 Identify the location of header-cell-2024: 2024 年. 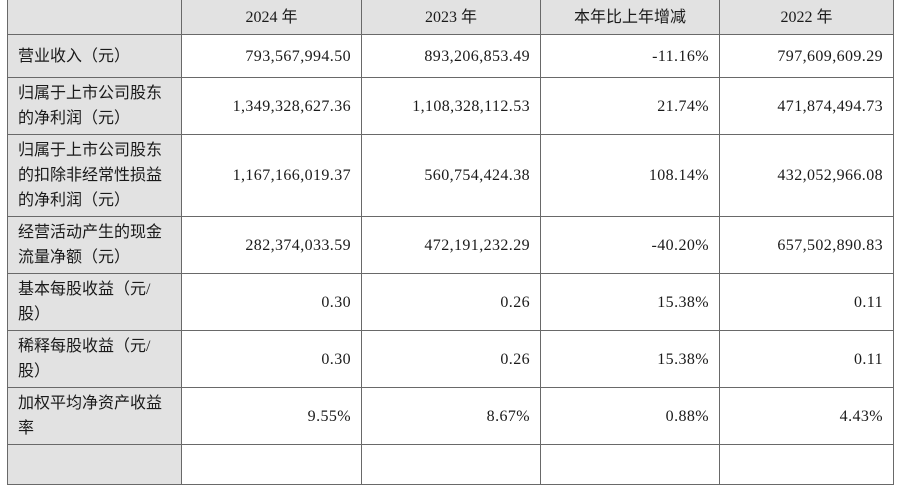
(271, 17).